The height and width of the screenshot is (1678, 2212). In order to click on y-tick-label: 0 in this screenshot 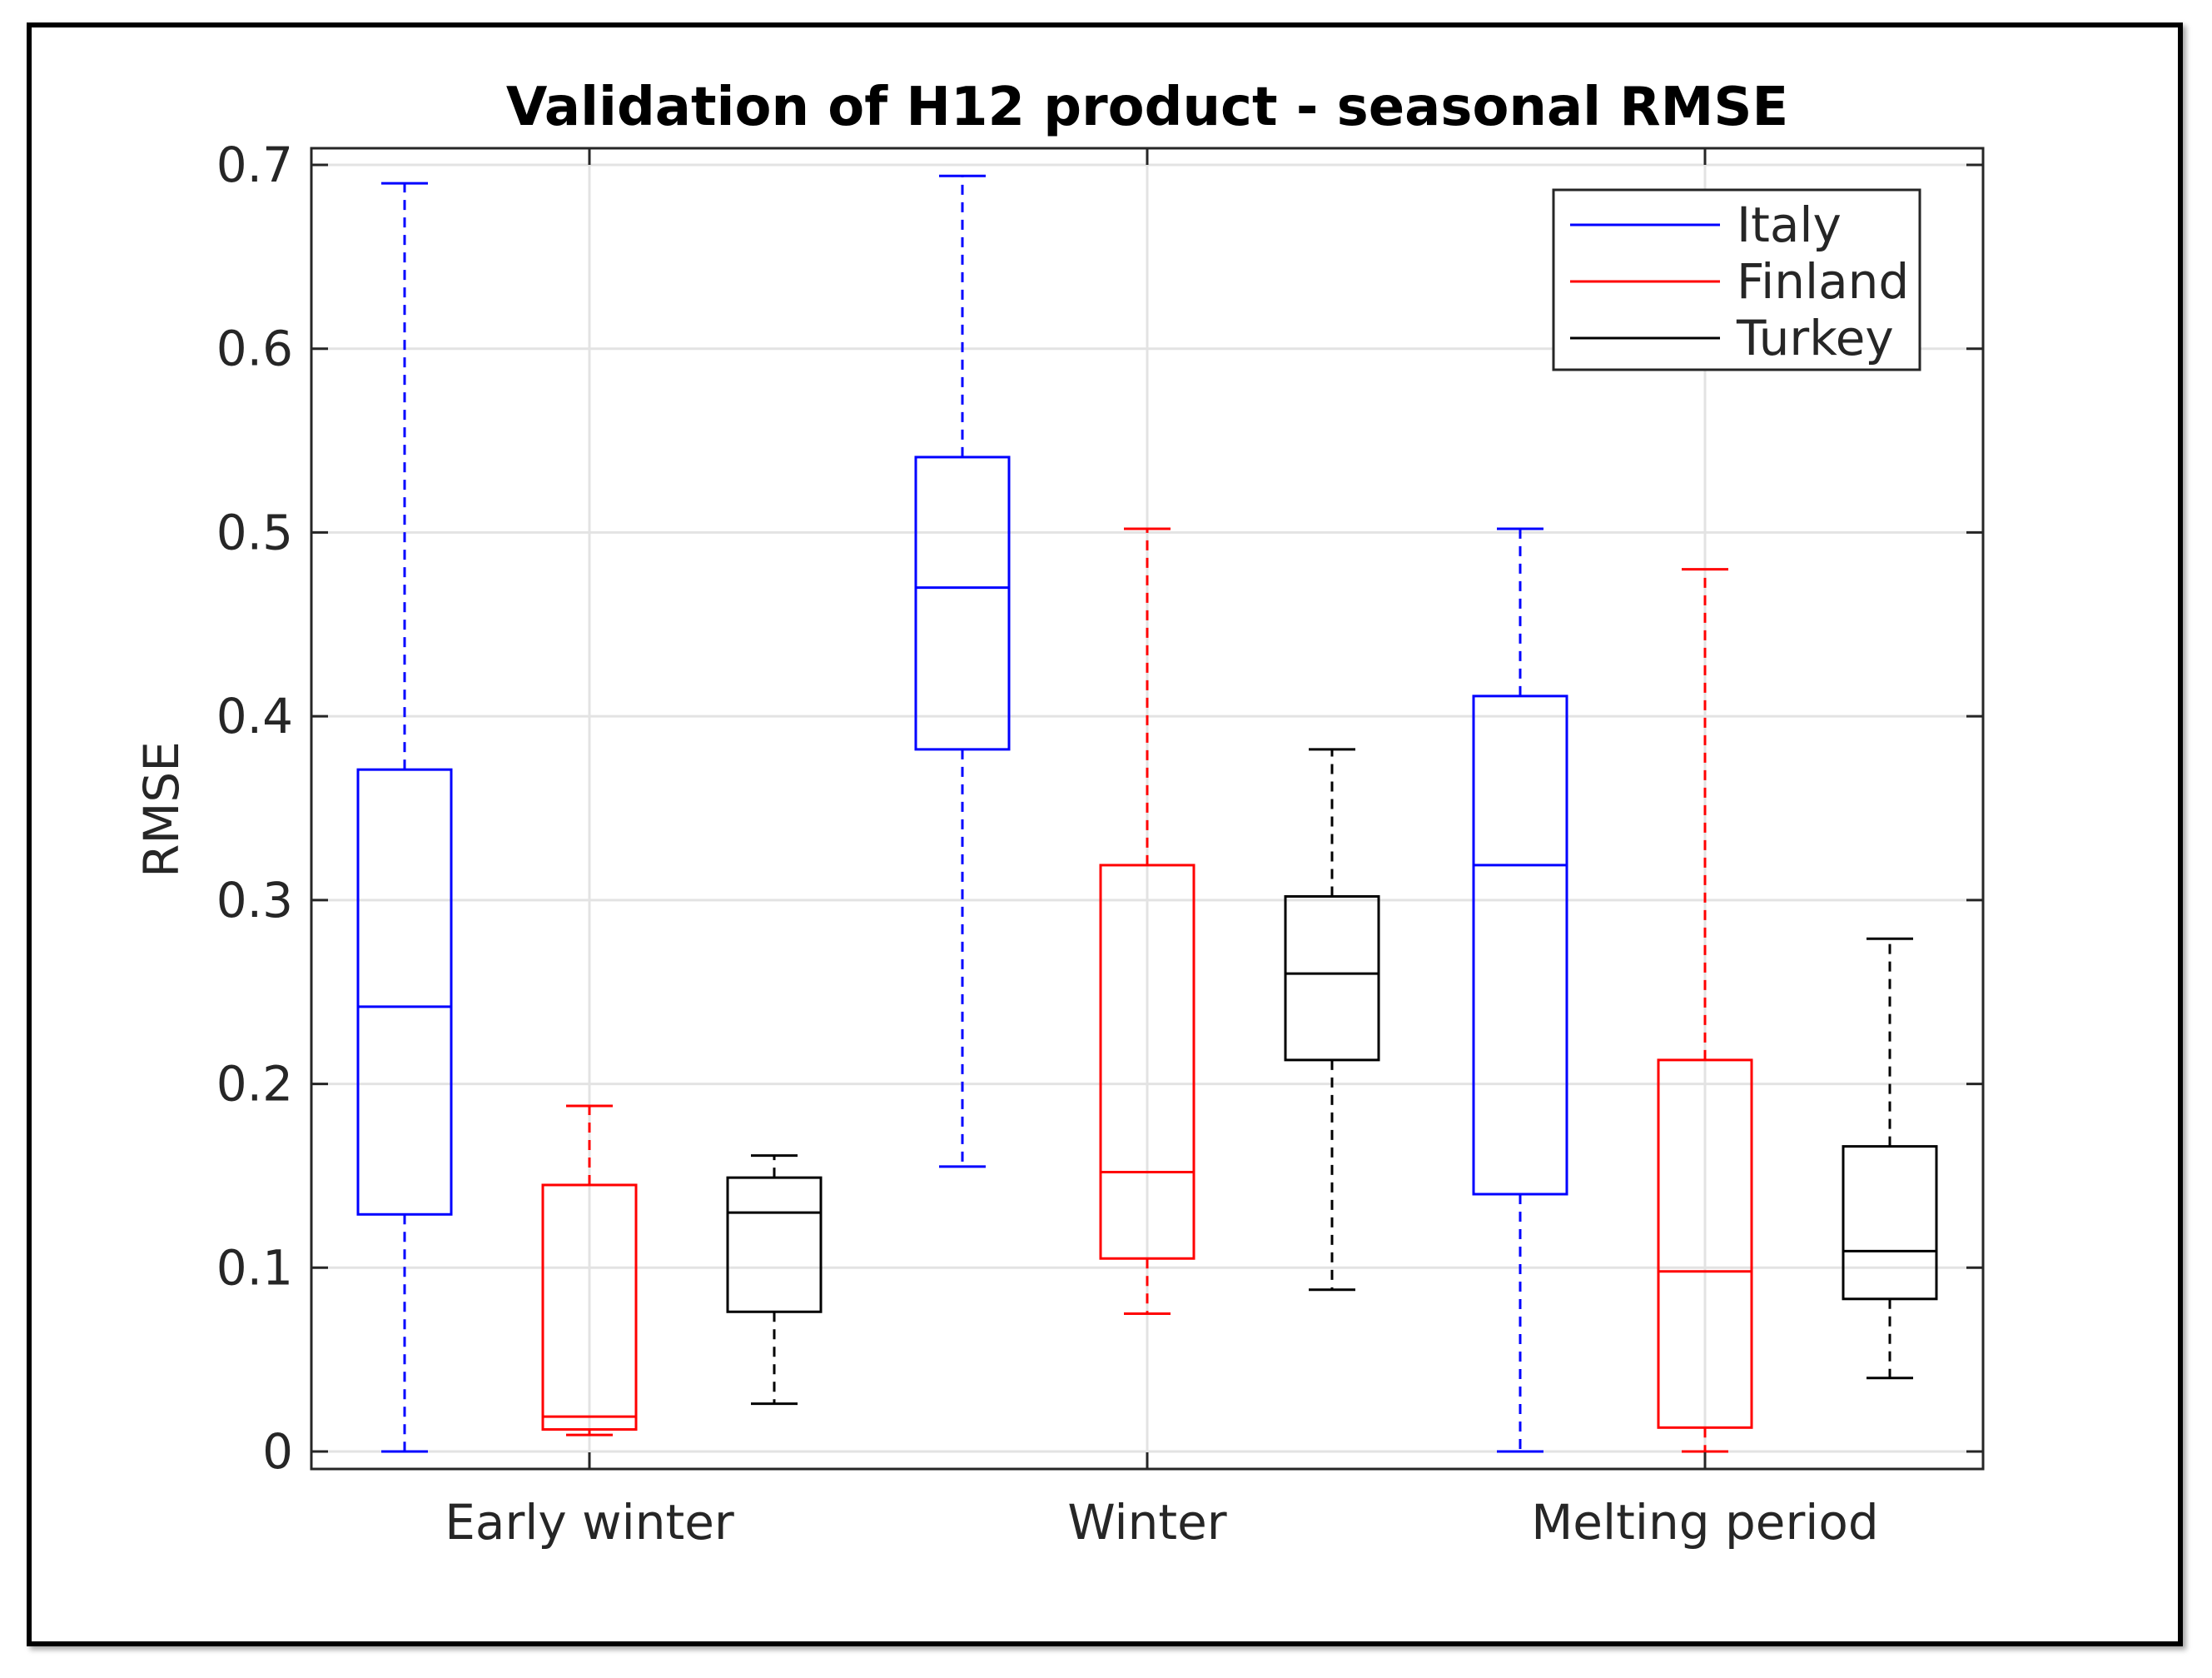, I will do `click(277, 1451)`.